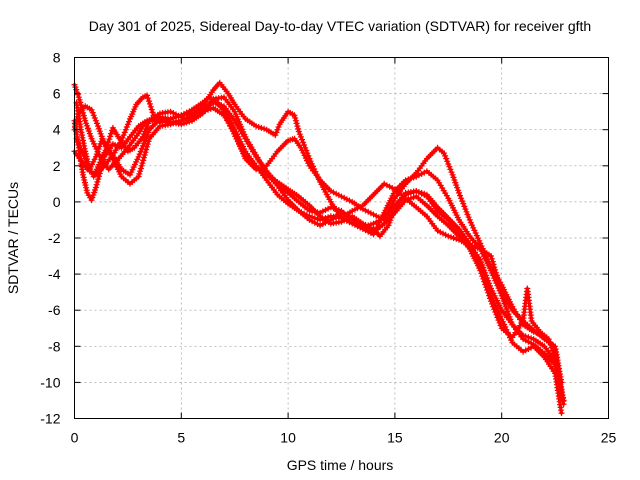 This screenshot has height=480, width=640. I want to click on y-axis-label: SDTVAR / TECUs, so click(13, 238).